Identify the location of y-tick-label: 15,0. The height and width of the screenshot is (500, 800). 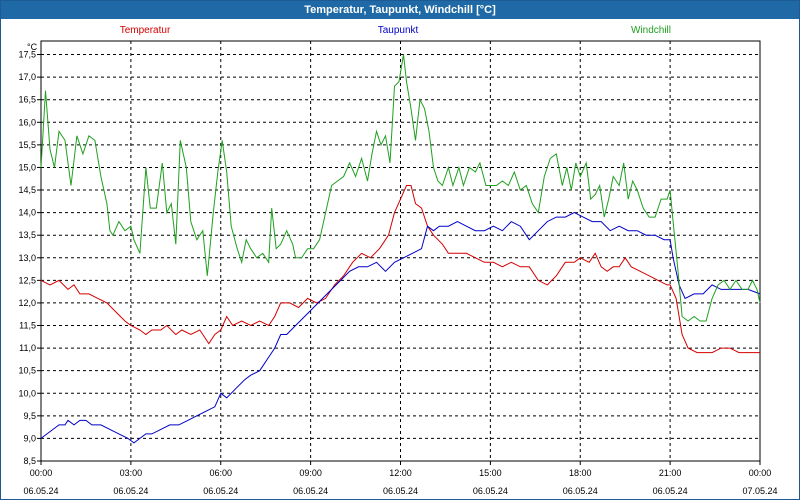
(27, 167).